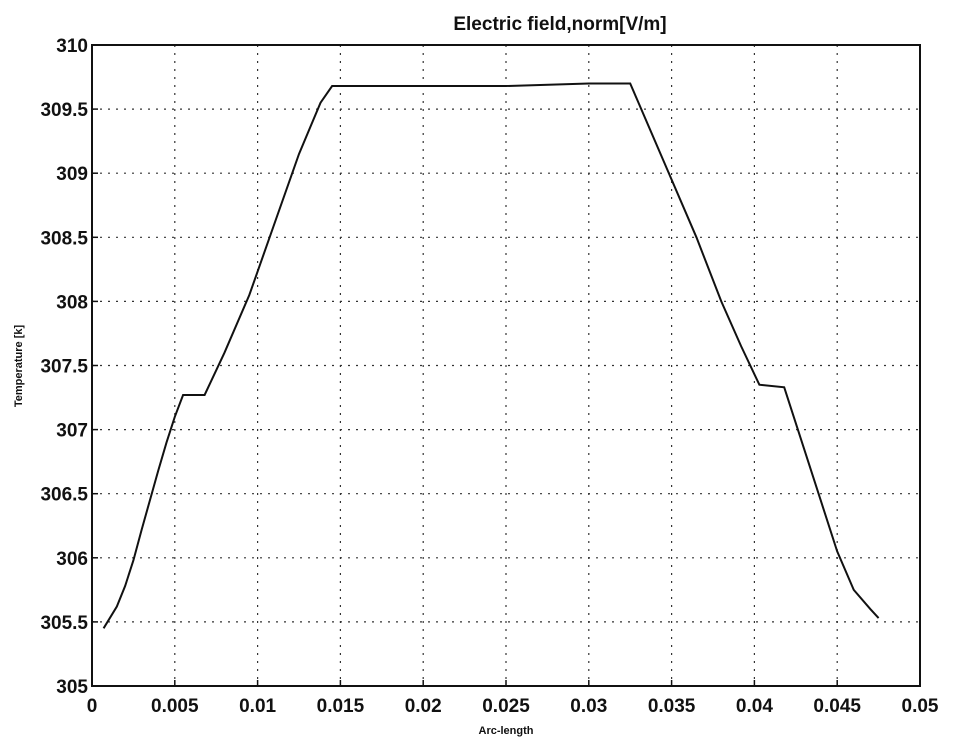  I want to click on x-tick-label: 0.01, so click(257, 706).